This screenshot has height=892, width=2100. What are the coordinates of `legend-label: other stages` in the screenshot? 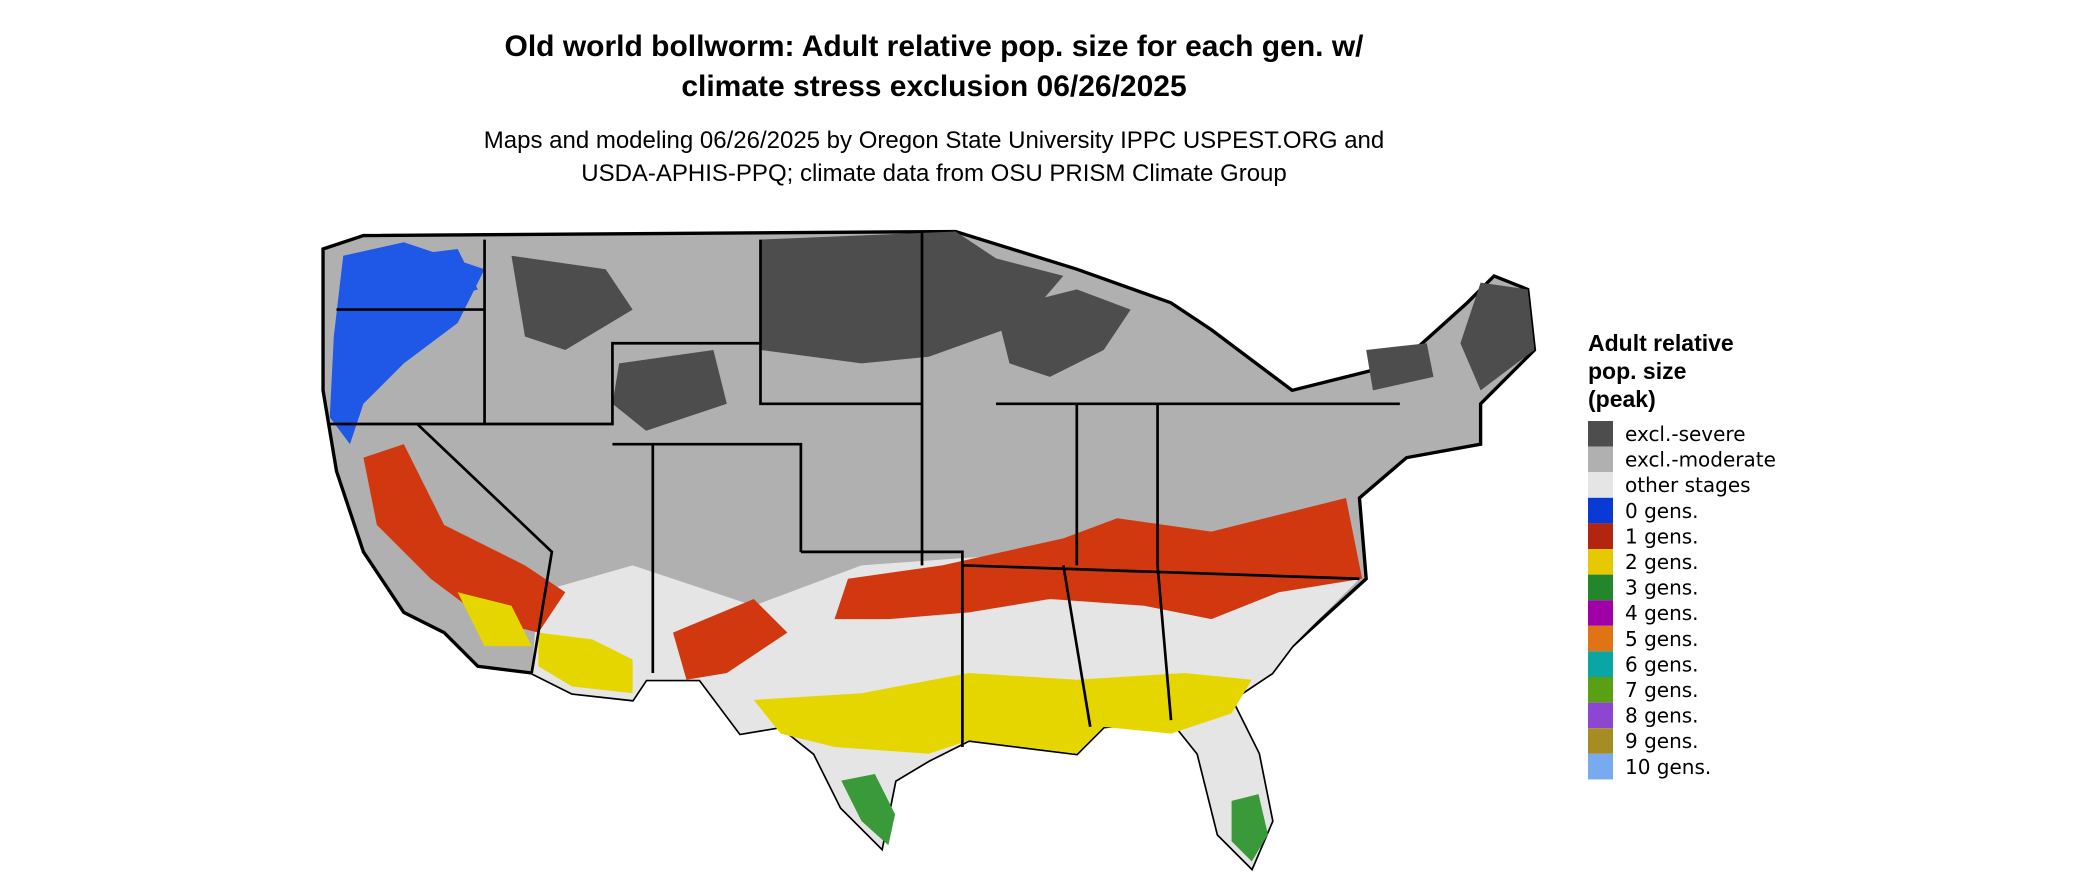 It's located at (1688, 485).